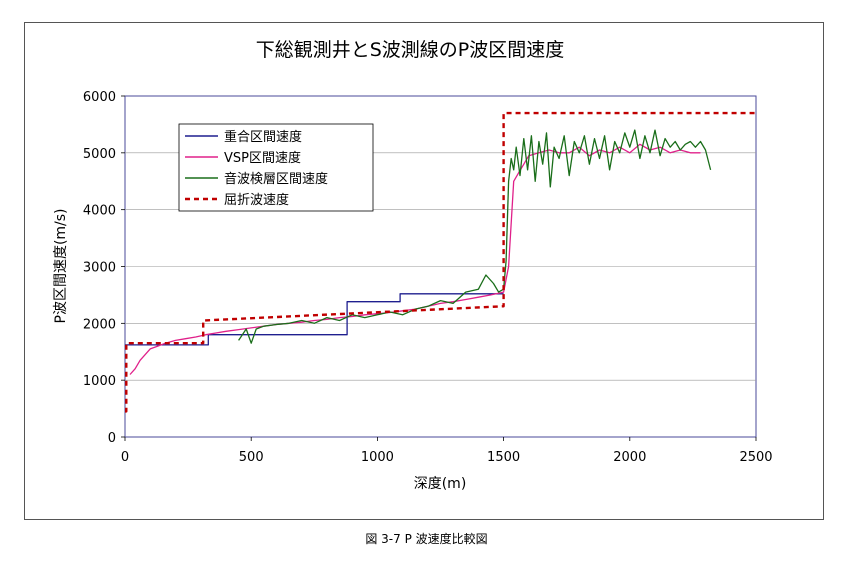 Image resolution: width=853 pixels, height=565 pixels. What do you see at coordinates (410, 50) in the screenshot?
I see `chart-title: 下総観測井とS波測線のP波区間速度` at bounding box center [410, 50].